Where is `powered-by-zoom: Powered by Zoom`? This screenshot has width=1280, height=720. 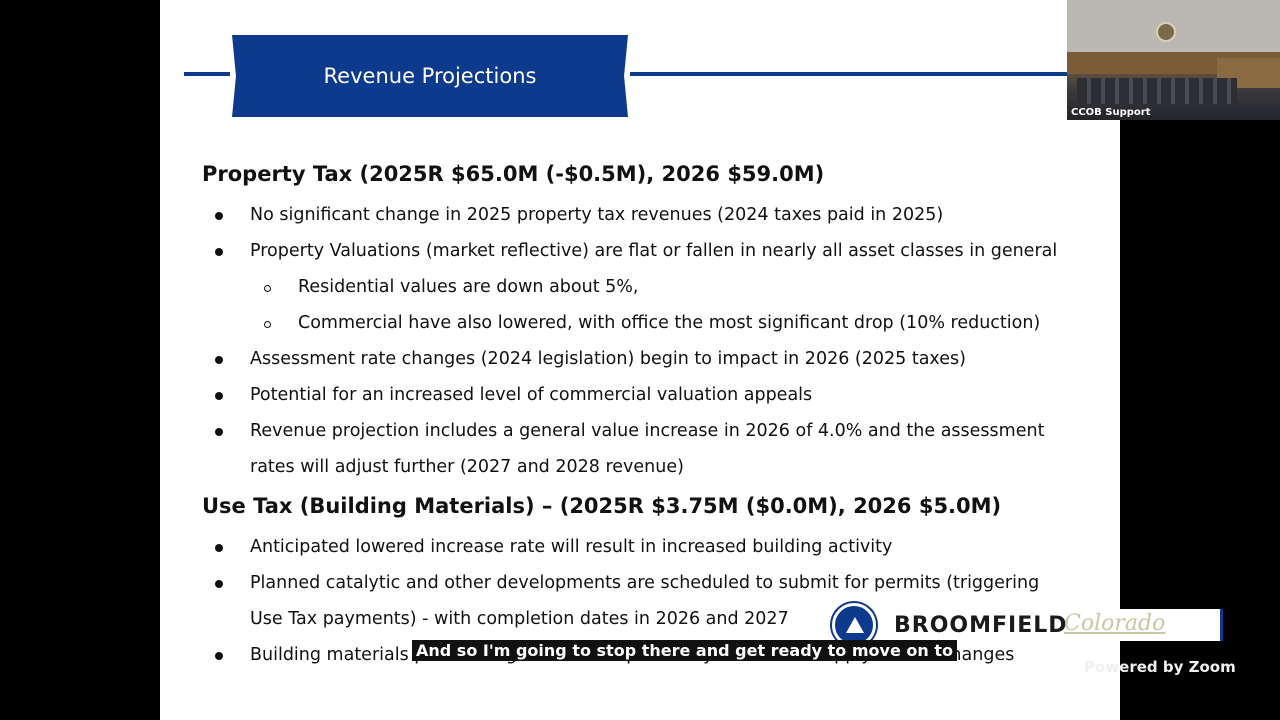
powered-by-zoom: Powered by Zoom is located at coordinates (1160, 667).